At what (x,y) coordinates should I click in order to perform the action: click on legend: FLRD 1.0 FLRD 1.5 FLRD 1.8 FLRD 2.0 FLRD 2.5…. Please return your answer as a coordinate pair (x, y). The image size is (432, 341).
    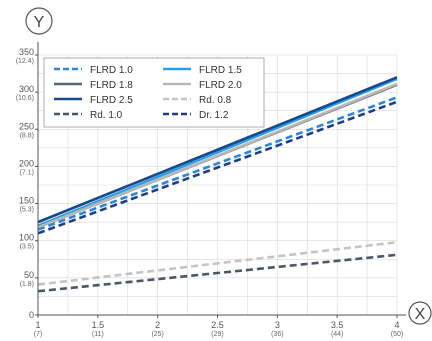
    Looking at the image, I should click on (154, 92).